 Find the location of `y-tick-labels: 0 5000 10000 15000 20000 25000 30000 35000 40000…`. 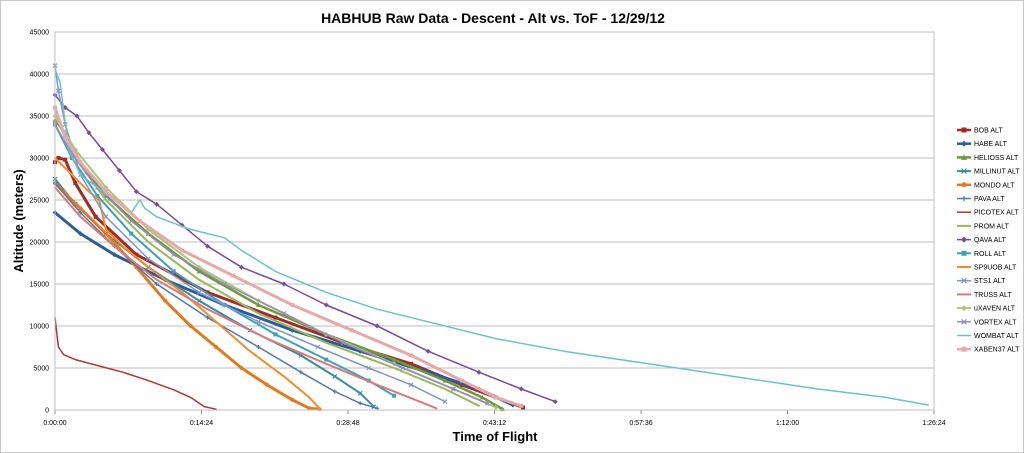

y-tick-labels: 0 5000 10000 15000 20000 25000 30000 35000 40000… is located at coordinates (40, 222).